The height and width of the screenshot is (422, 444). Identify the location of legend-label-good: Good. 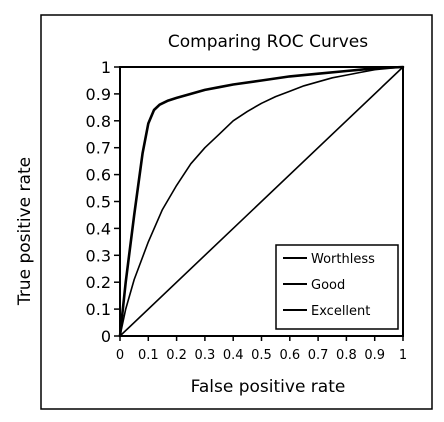
(328, 285).